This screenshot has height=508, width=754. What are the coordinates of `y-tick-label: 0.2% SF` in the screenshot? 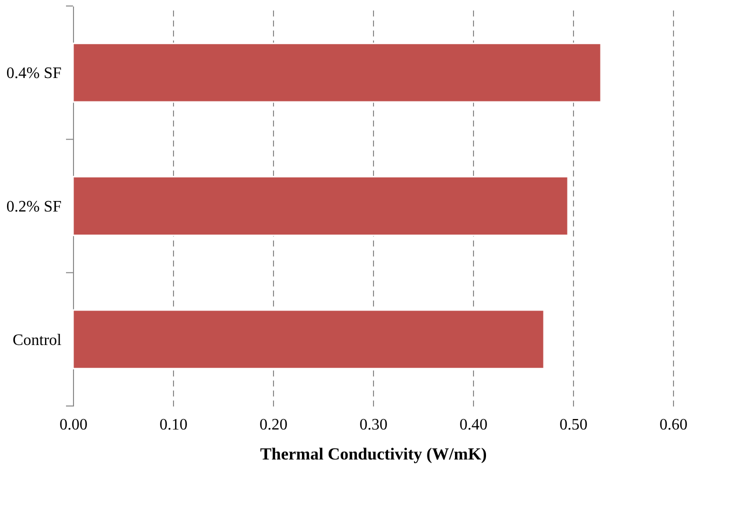 It's located at (34, 207).